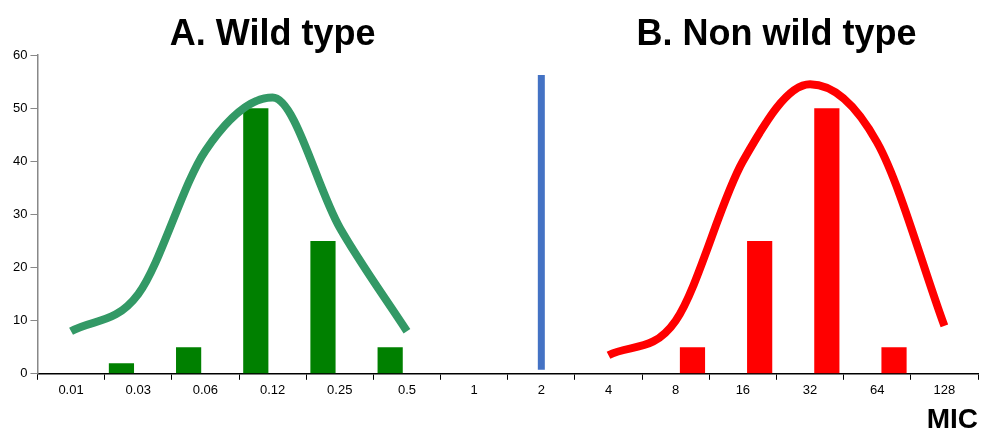 This screenshot has height=441, width=1002. I want to click on y-tick-label: 20, so click(20, 267).